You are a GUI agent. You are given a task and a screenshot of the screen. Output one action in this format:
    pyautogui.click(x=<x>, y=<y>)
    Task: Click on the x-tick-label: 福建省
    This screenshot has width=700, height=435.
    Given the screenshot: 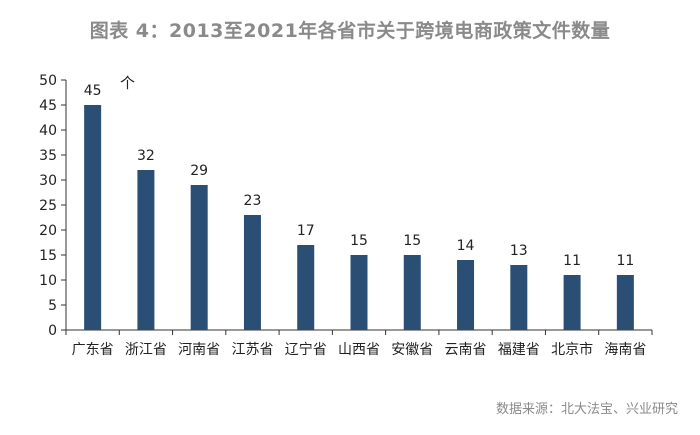 What is the action you would take?
    pyautogui.click(x=519, y=350)
    